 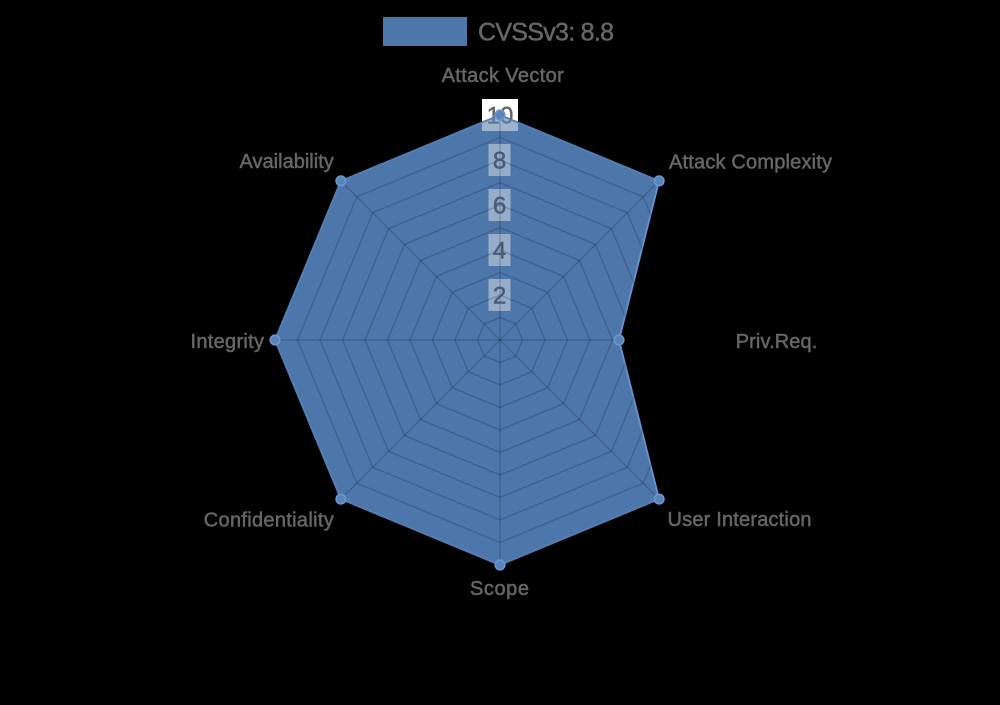 What do you see at coordinates (740, 520) in the screenshot?
I see `svg-text: User Interaction` at bounding box center [740, 520].